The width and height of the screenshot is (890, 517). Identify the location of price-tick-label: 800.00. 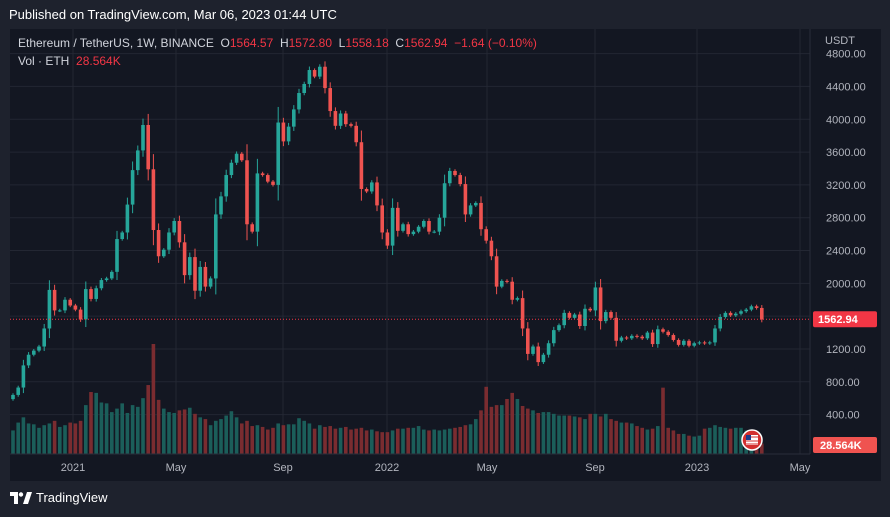
(843, 383).